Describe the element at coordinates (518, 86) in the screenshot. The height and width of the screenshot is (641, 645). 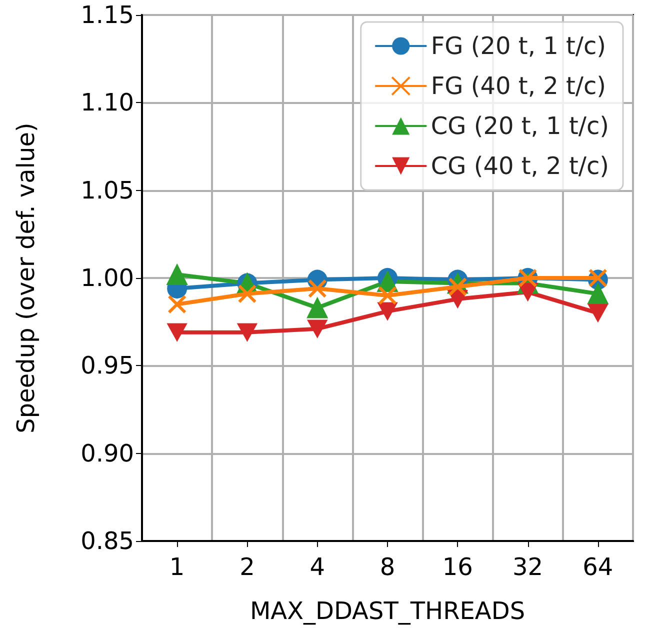
I see `legend-label: FG (40 t, 2 t/c)` at that location.